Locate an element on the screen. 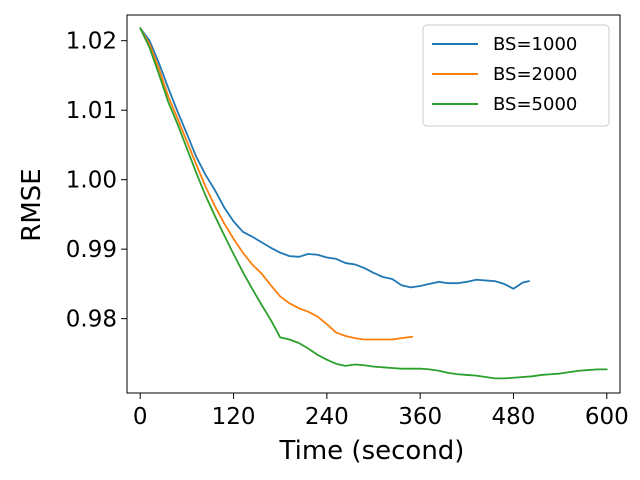 Image resolution: width=640 pixels, height=480 pixels. legend-label-3: BS=5000 is located at coordinates (535, 104).